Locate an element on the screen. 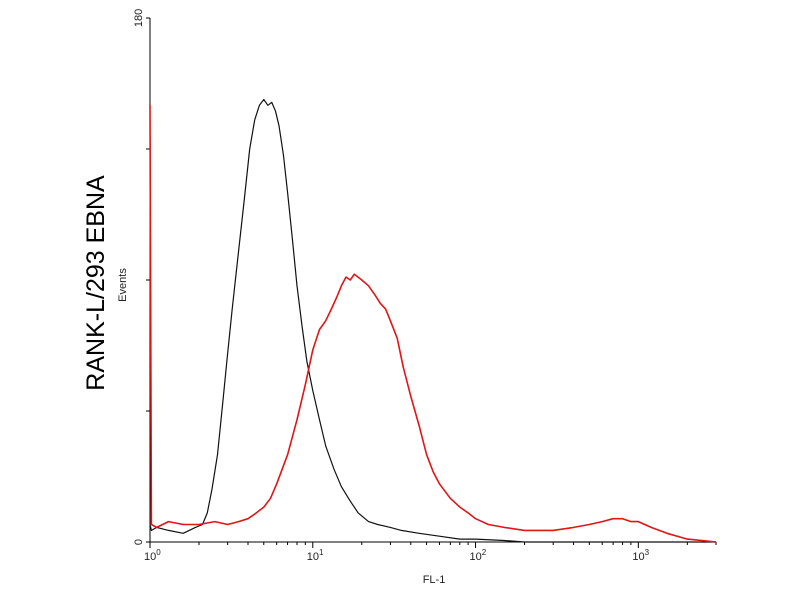  x-tick-label: 10³ is located at coordinates (640, 555).